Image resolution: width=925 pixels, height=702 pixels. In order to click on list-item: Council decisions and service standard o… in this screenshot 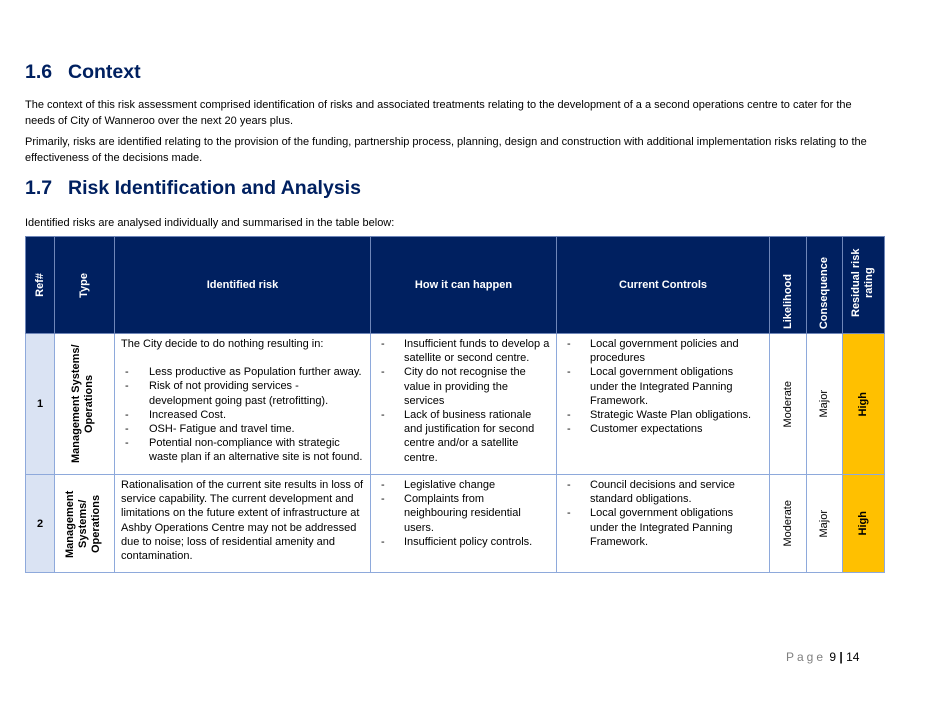, I will do `click(663, 492)`.